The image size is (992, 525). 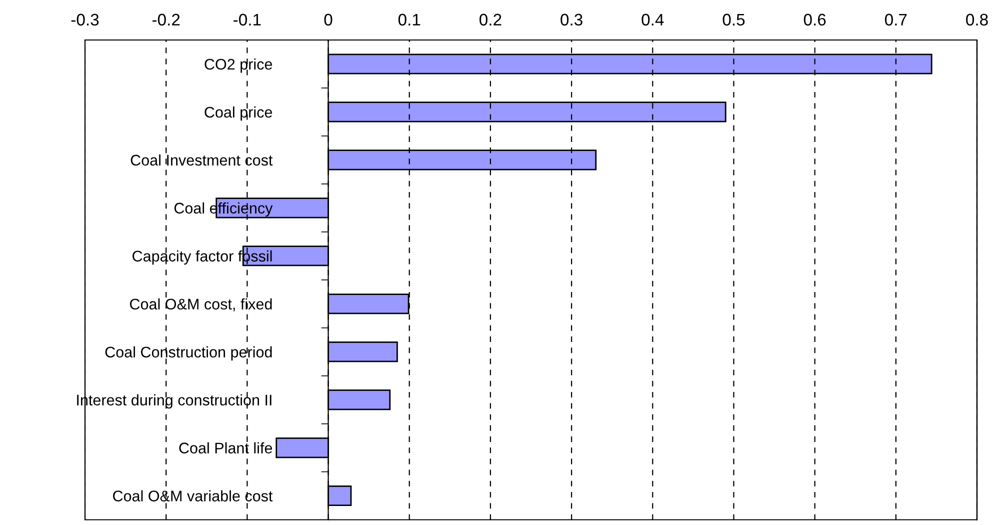 I want to click on x-tick-label: 0.8, so click(x=977, y=20).